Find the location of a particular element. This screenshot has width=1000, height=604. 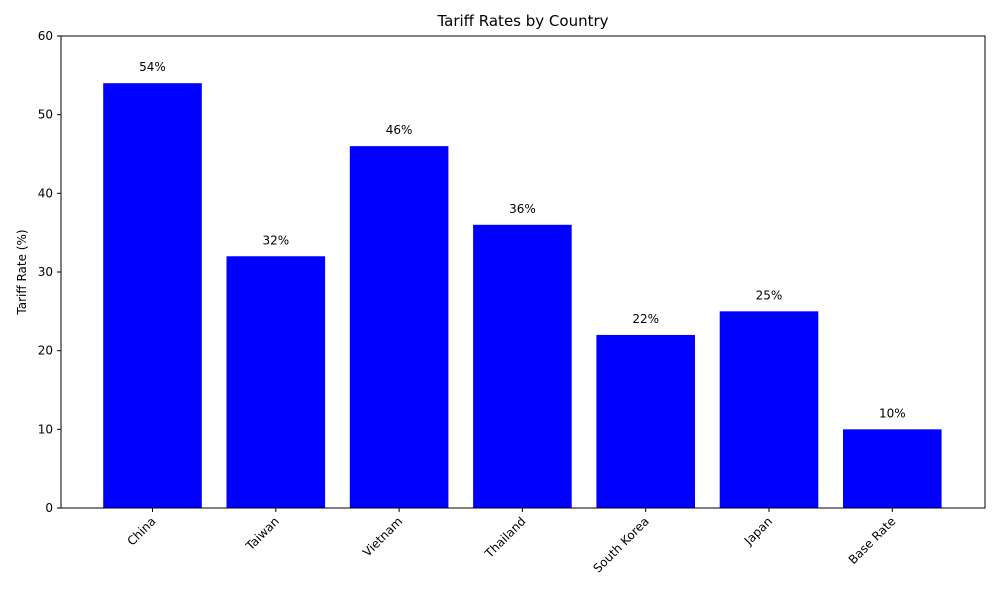

bar-vietnam is located at coordinates (399, 327).